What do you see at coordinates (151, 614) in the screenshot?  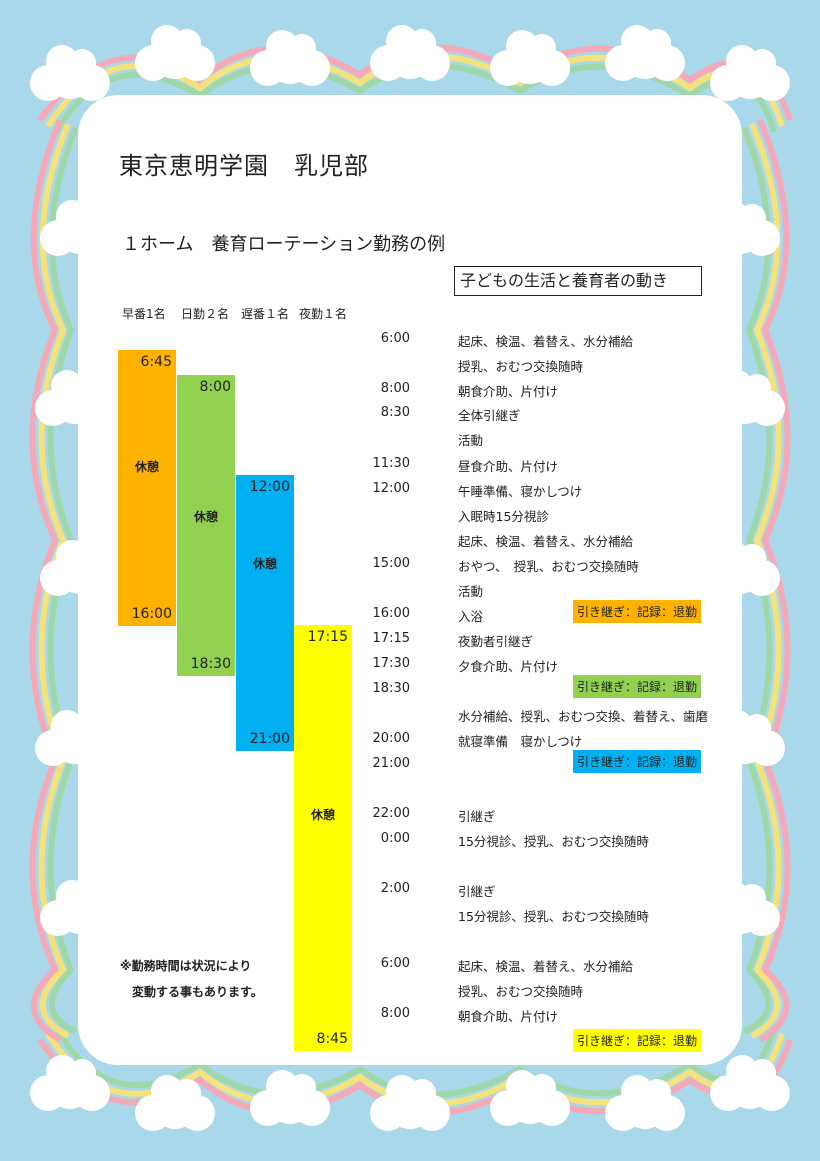 I see `shift-end: 16:00` at bounding box center [151, 614].